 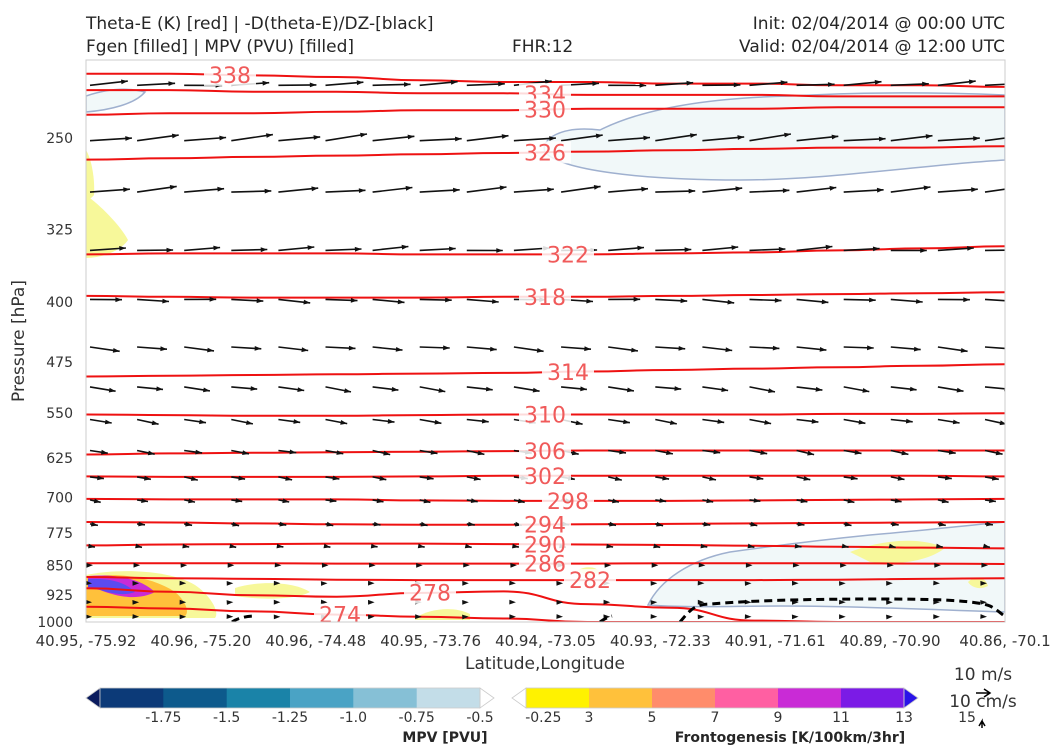 What do you see at coordinates (715, 698) in the screenshot?
I see `colorbar-frame` at bounding box center [715, 698].